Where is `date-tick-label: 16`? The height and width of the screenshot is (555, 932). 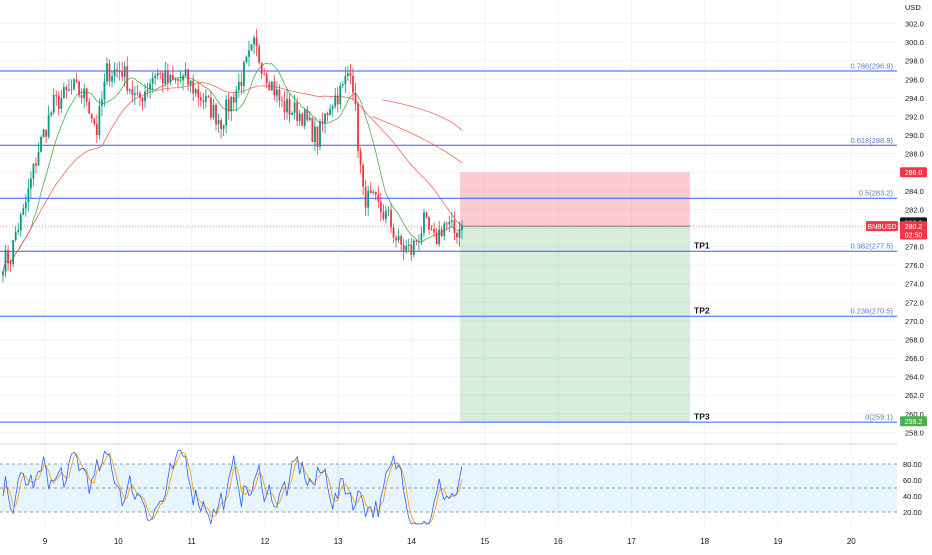 date-tick-label: 16 is located at coordinates (558, 541).